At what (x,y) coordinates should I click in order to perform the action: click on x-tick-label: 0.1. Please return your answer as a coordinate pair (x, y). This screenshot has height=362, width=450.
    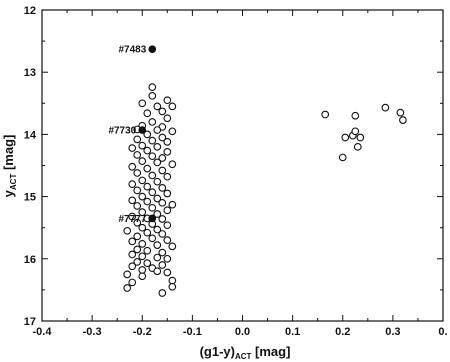
    Looking at the image, I should click on (292, 332).